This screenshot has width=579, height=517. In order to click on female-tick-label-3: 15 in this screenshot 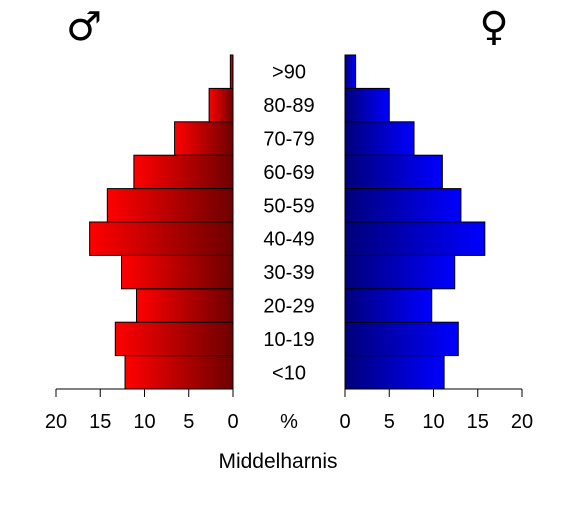, I will do `click(478, 422)`.